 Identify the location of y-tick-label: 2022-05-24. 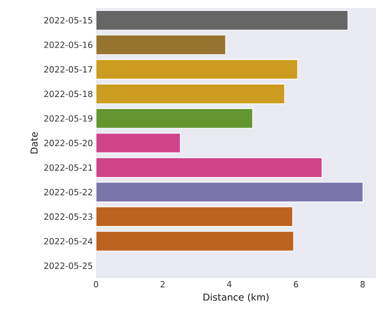
(68, 241).